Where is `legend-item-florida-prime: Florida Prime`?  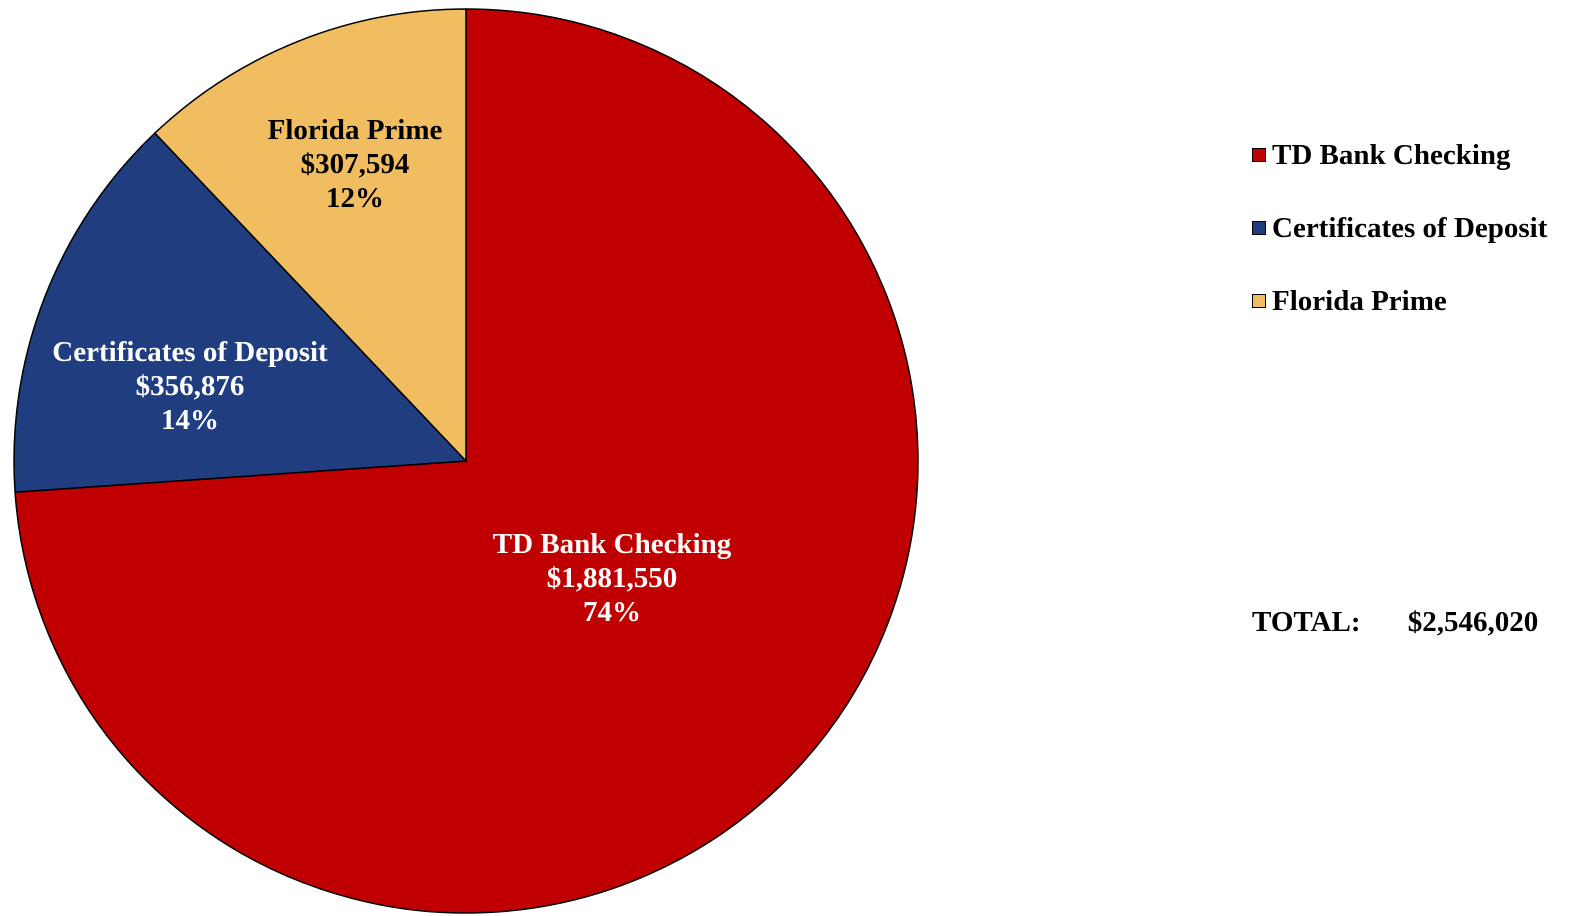
legend-item-florida-prime: Florida Prime is located at coordinates (1399, 301).